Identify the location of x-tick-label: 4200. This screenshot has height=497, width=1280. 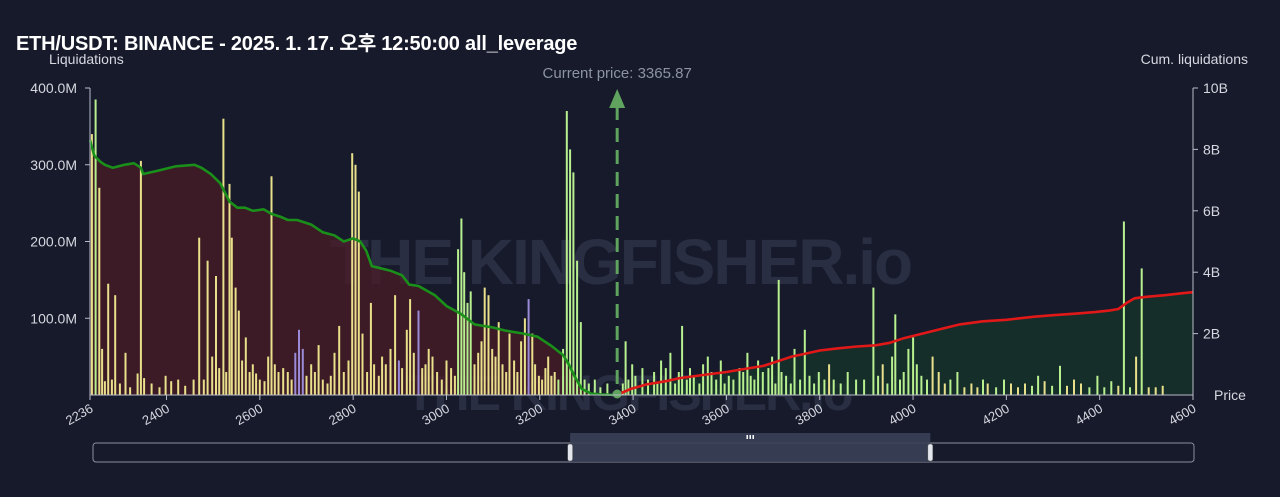
(995, 414).